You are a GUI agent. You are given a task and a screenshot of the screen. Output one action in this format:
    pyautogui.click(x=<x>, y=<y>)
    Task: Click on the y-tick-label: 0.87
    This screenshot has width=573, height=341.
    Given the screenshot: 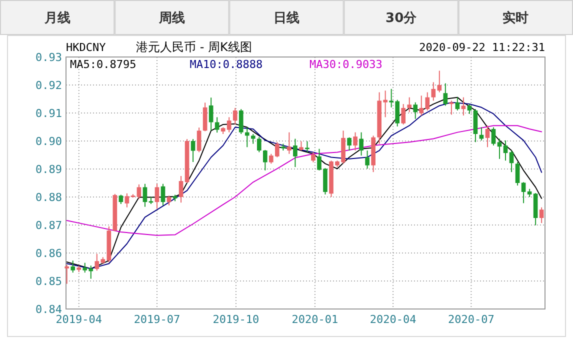 What is the action you would take?
    pyautogui.click(x=49, y=225)
    